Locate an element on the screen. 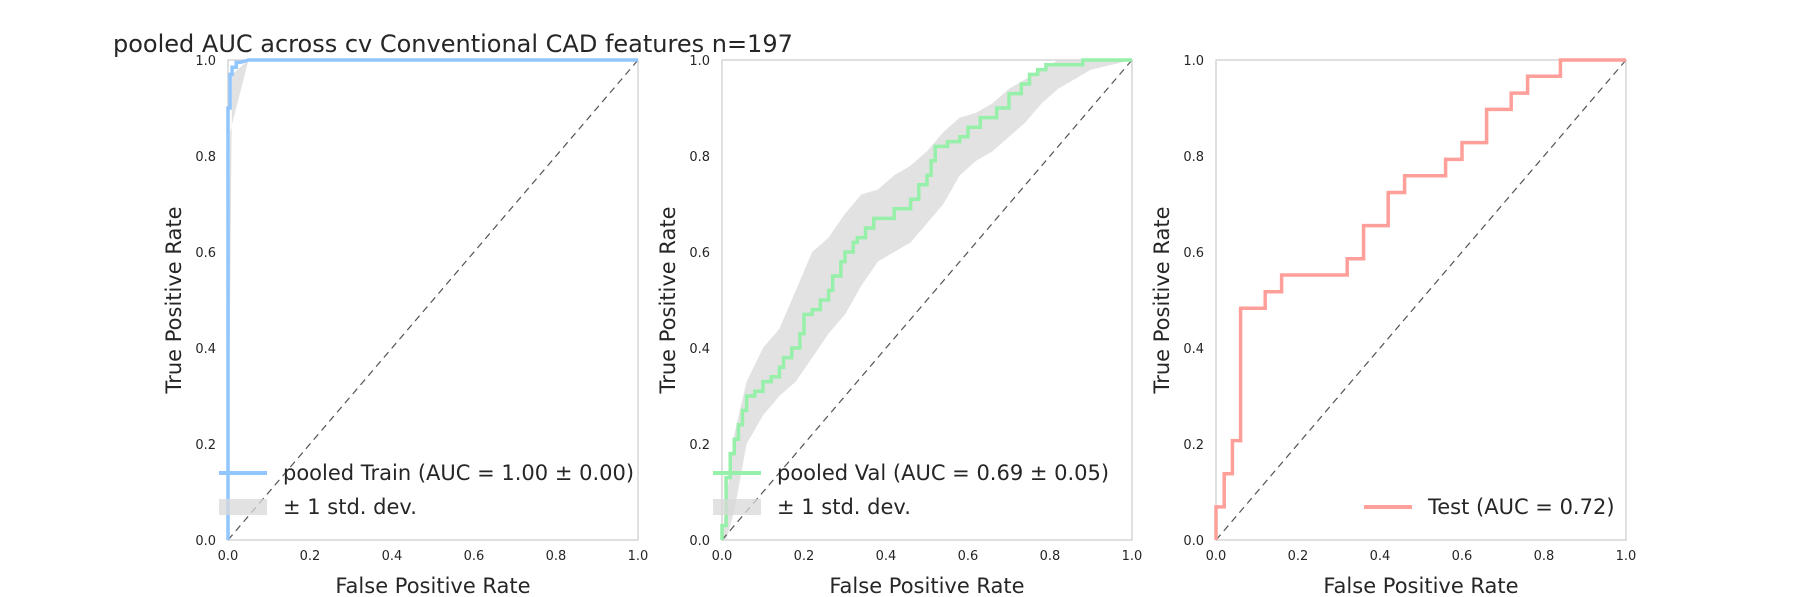 The height and width of the screenshot is (597, 1800). legend-label: pooled Val (AUC = 0.69 ± 0.05) is located at coordinates (943, 473).